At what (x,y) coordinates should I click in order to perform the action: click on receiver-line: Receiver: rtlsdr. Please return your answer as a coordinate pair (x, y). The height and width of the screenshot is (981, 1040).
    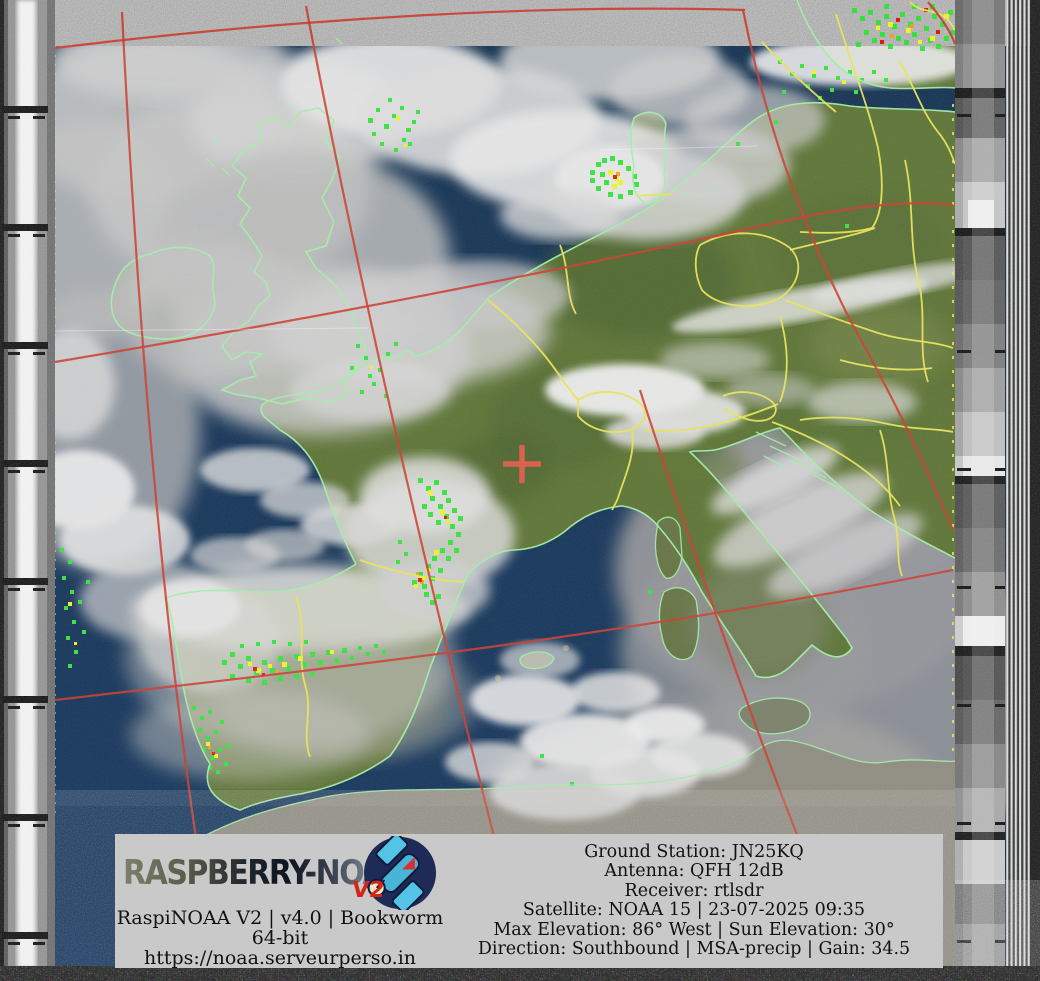
    Looking at the image, I should click on (694, 890).